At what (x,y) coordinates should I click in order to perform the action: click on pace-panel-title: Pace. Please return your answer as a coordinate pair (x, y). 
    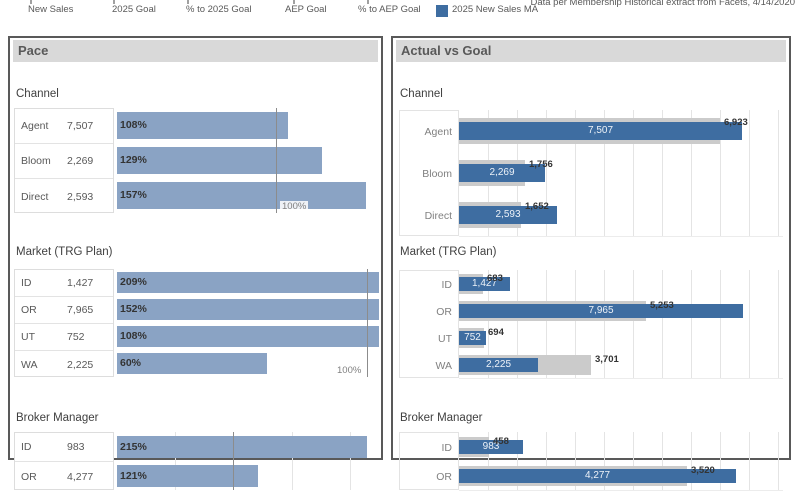
    Looking at the image, I should click on (195, 51).